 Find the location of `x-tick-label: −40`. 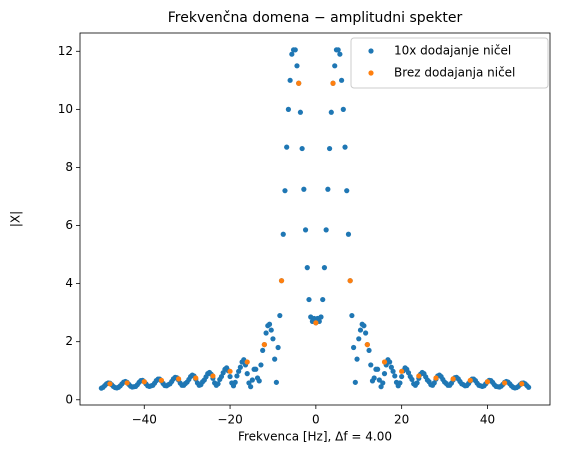

x-tick-label: −40 is located at coordinates (144, 420).